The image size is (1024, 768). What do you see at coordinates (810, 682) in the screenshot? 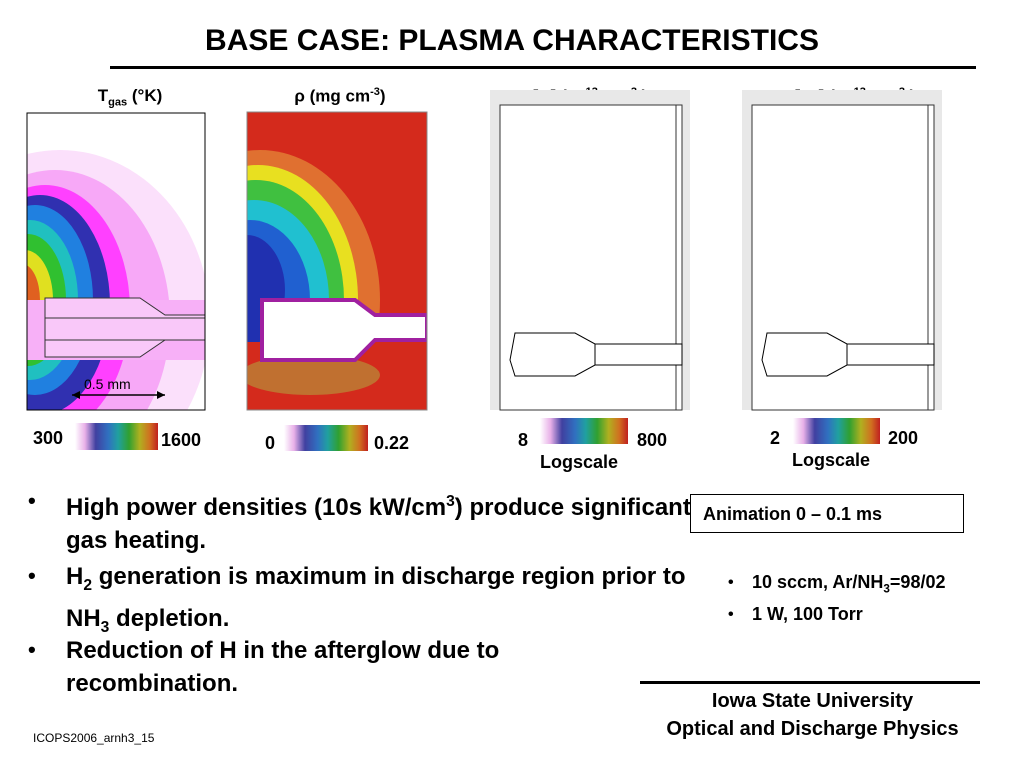
I see `institution-rule` at bounding box center [810, 682].